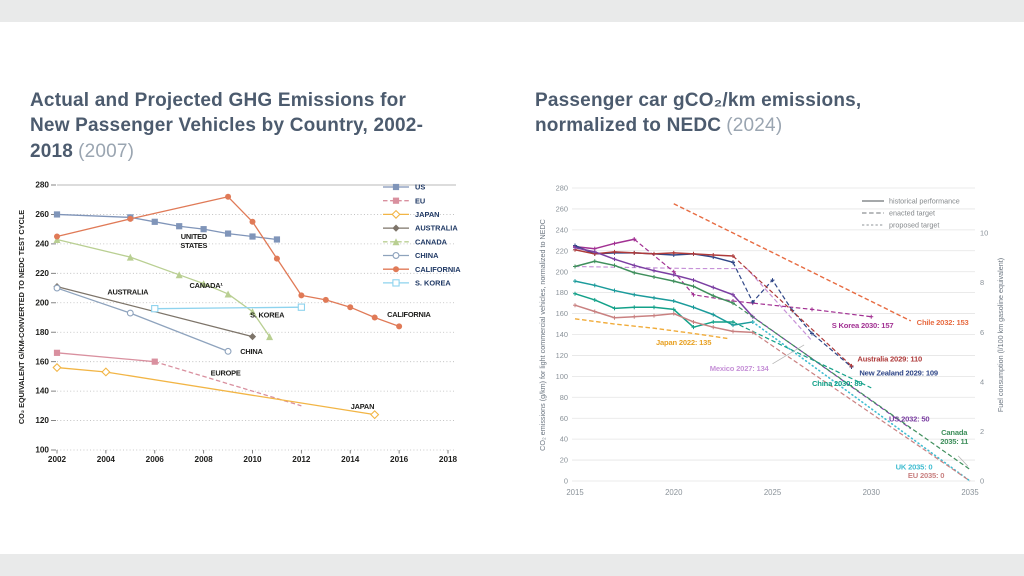  Describe the element at coordinates (226, 373) in the screenshot. I see `svg-text: EUROPE` at that location.